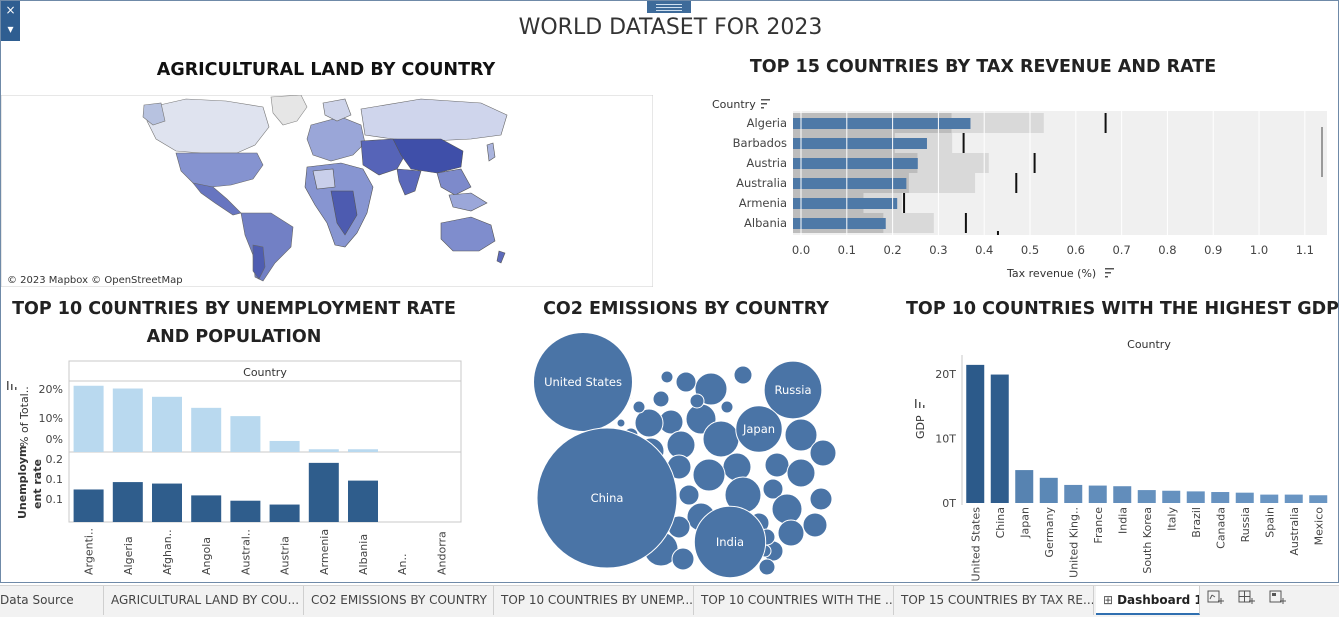 This screenshot has width=1339, height=617. I want to click on new-worksheet-icon, so click(1216, 601).